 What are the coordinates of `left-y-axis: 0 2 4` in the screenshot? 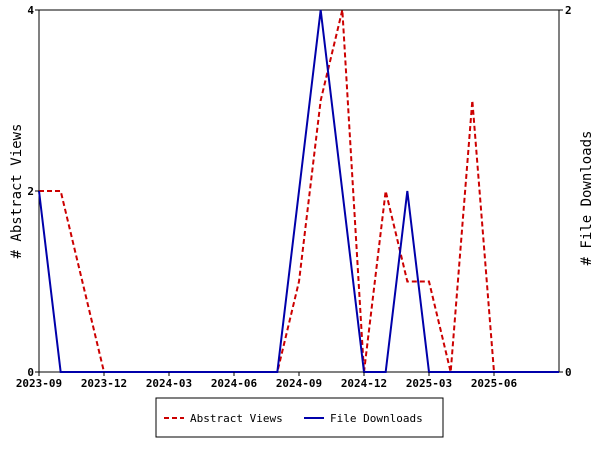 It's located at (33, 191).